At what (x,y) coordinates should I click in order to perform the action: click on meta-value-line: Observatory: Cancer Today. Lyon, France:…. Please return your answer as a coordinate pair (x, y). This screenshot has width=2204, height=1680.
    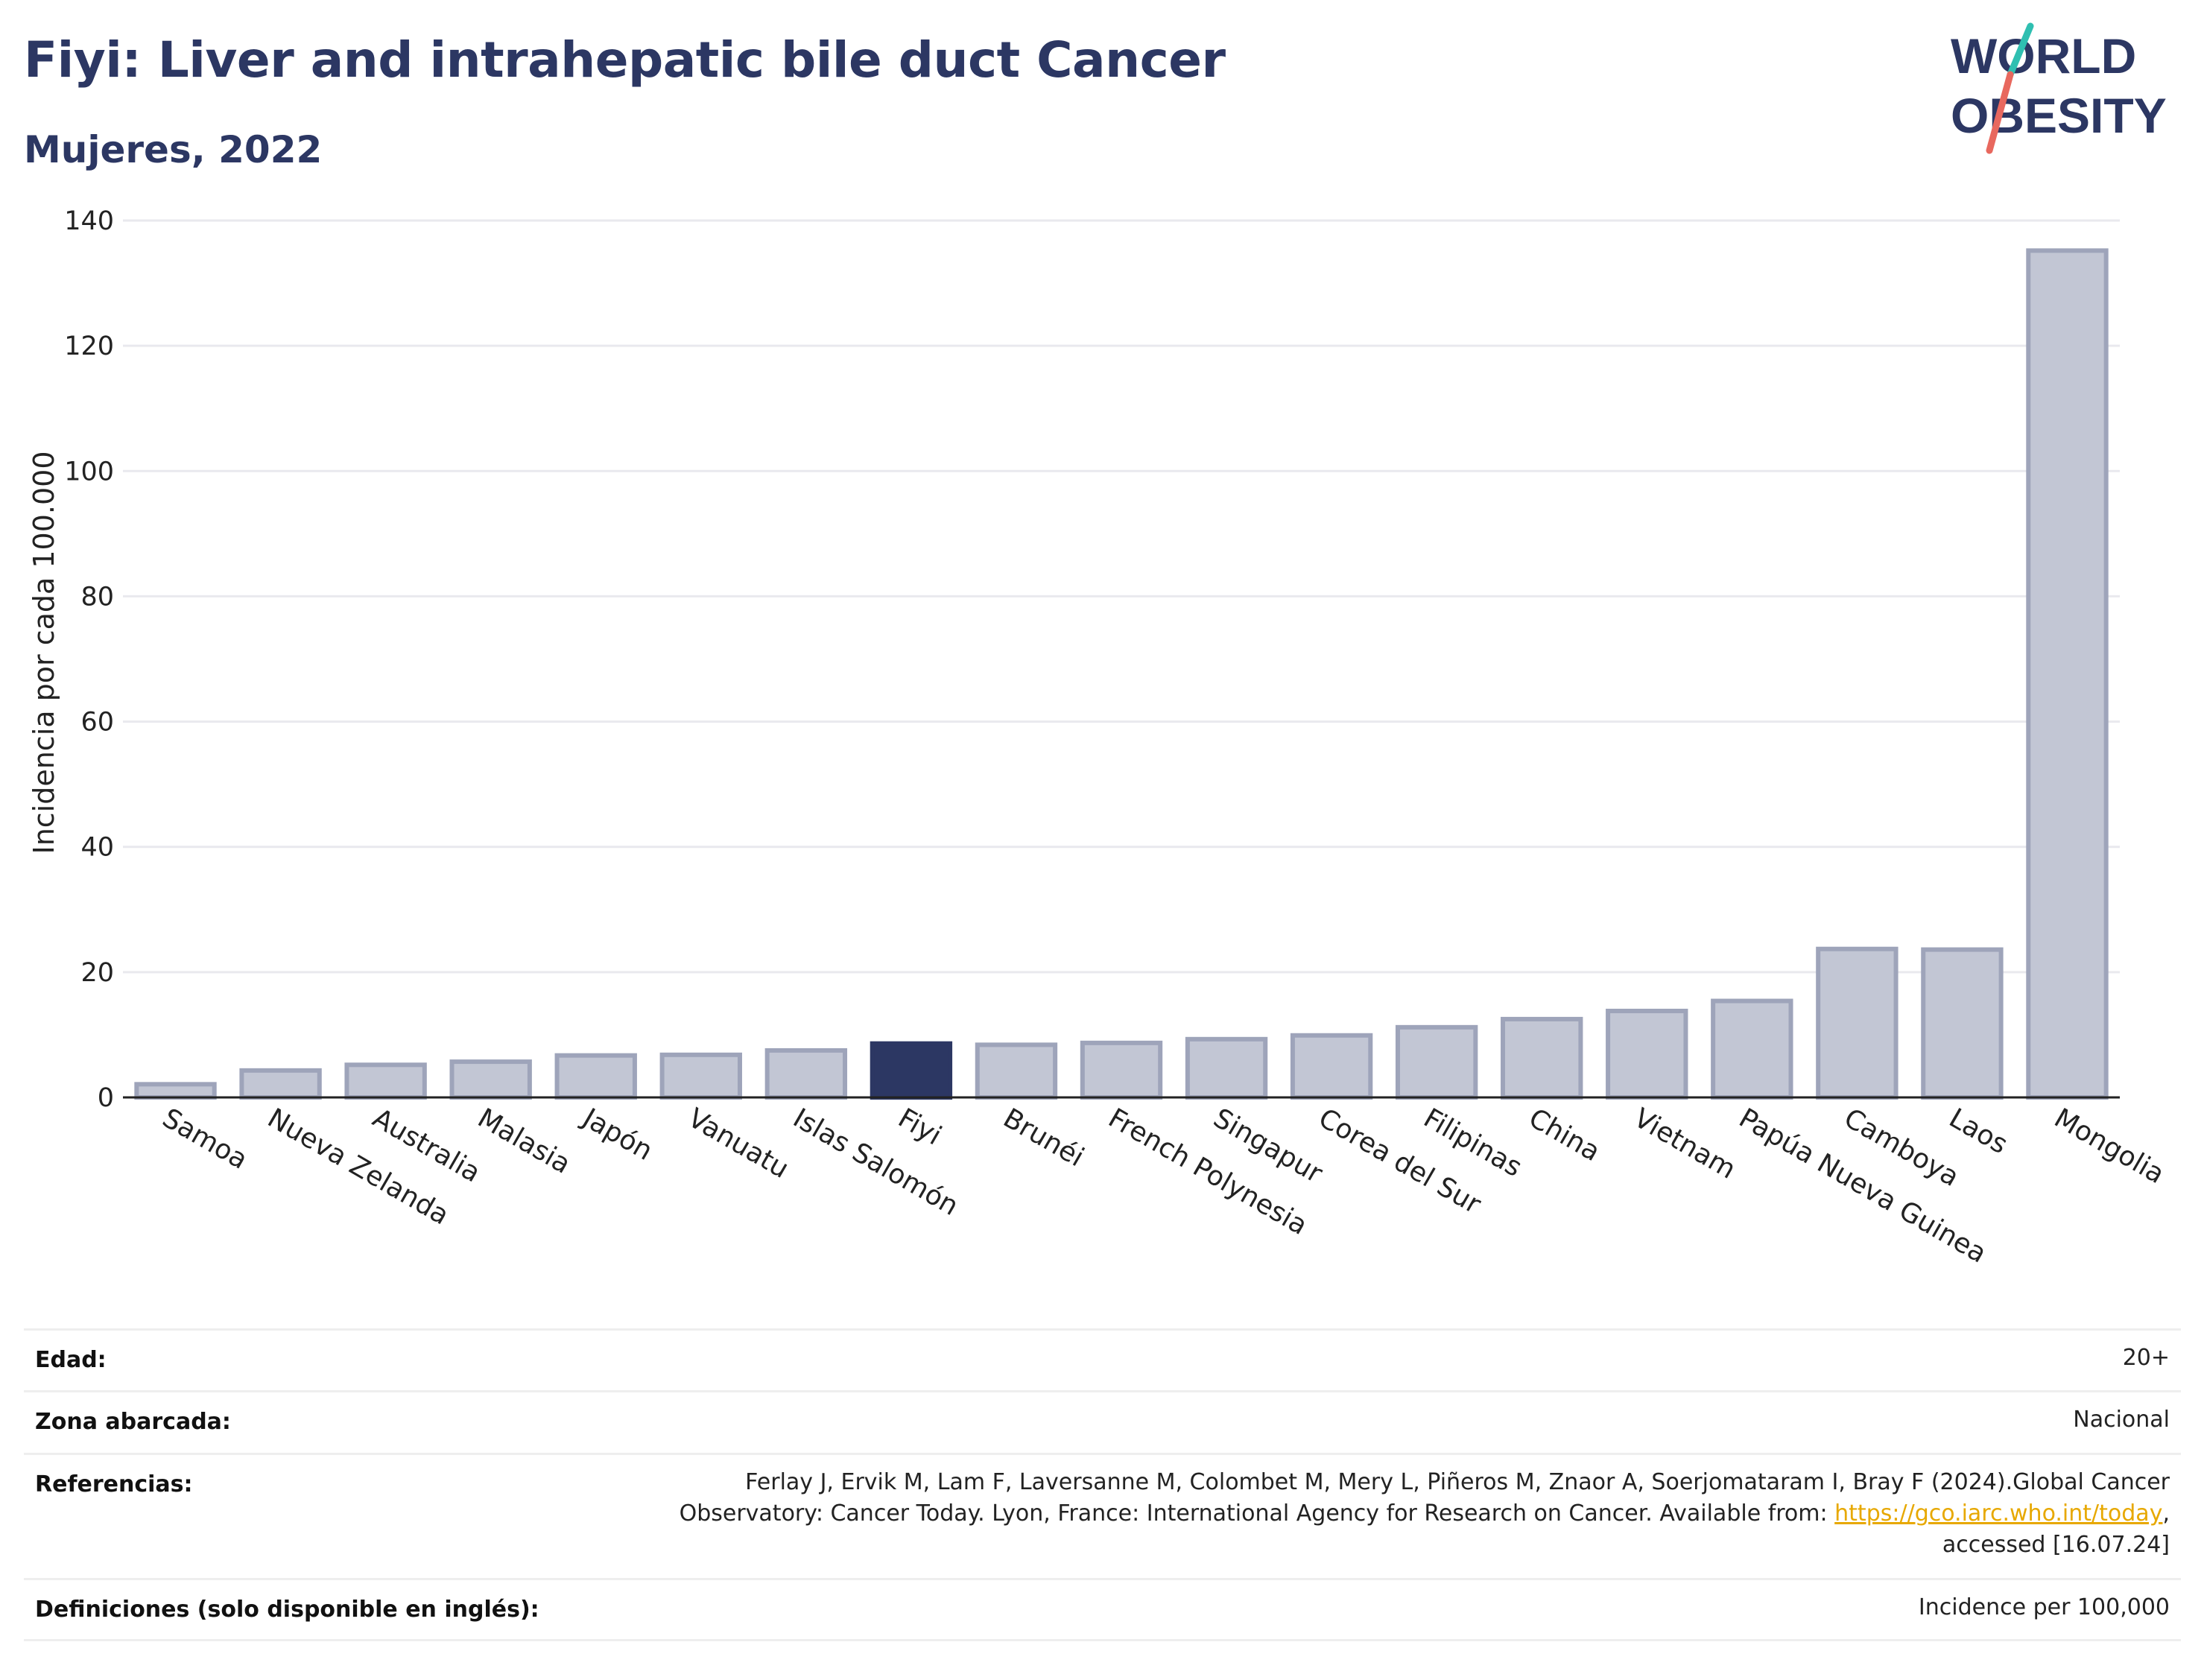
    Looking at the image, I should click on (1424, 1513).